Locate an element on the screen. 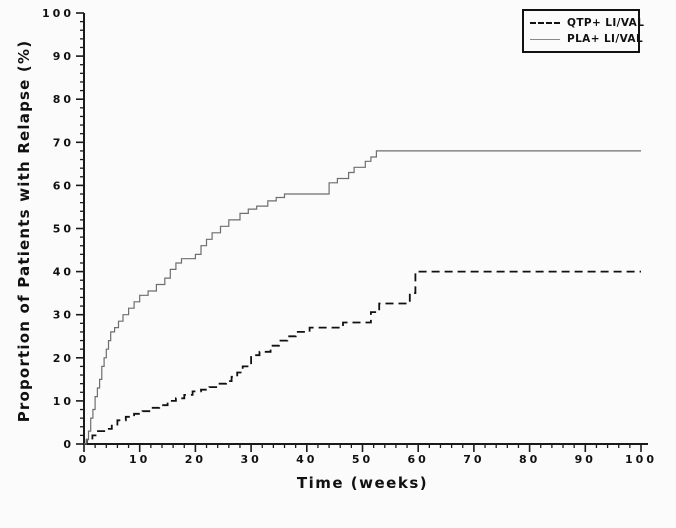 The width and height of the screenshot is (676, 528). x-tick-label: 30 is located at coordinates (250, 459).